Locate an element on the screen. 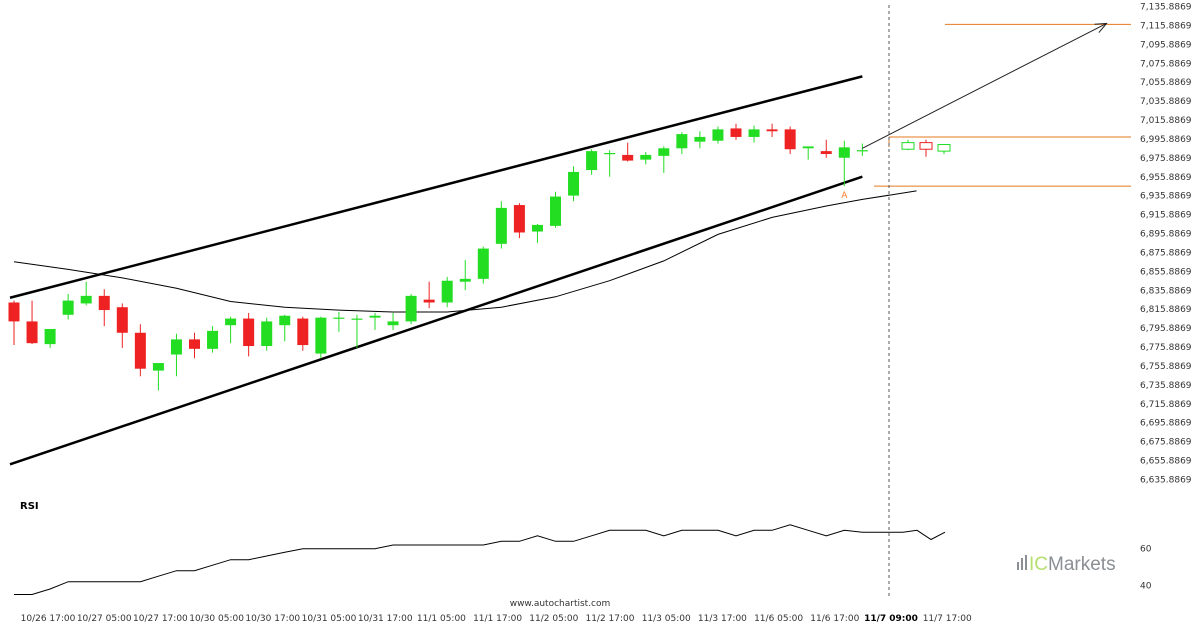 This screenshot has width=1200, height=630. brand-logo: ICMarkets is located at coordinates (1066, 564).